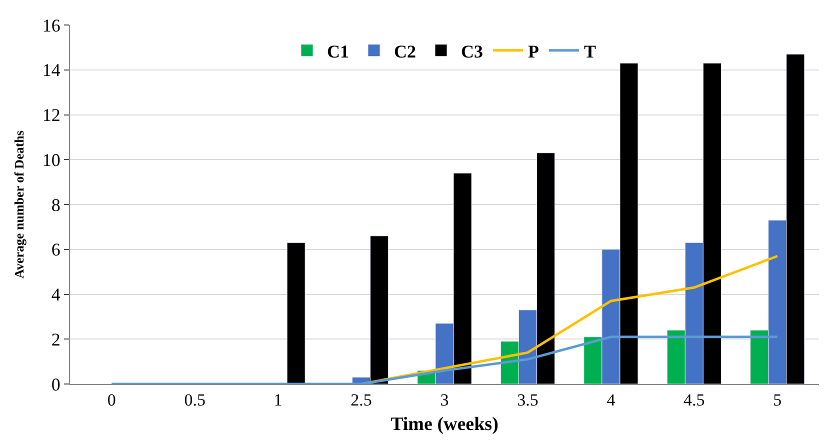  Describe the element at coordinates (51, 160) in the screenshot. I see `y-tick-label: 10` at that location.